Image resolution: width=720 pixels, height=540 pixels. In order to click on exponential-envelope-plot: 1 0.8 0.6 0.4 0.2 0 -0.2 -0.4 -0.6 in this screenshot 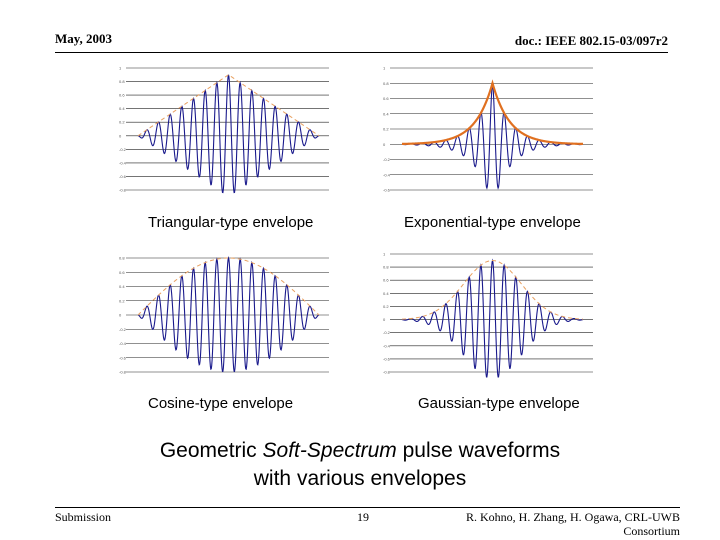, I will do `click(488, 129)`.